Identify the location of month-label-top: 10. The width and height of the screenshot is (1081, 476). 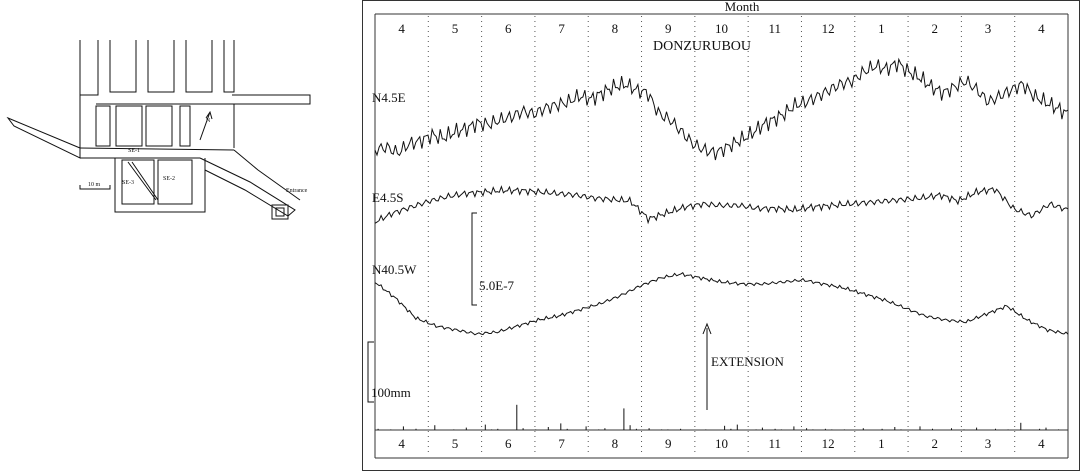
(721, 28).